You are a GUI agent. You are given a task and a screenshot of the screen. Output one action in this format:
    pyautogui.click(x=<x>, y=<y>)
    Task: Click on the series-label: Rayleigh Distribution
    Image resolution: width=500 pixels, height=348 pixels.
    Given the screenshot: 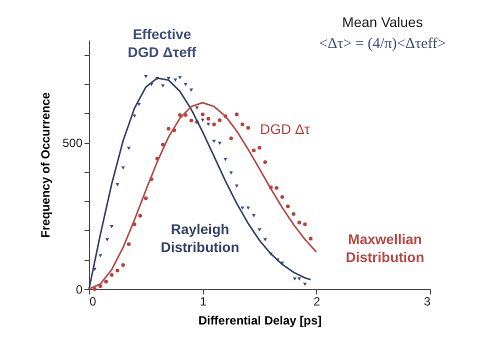 What is the action you would take?
    pyautogui.click(x=200, y=238)
    